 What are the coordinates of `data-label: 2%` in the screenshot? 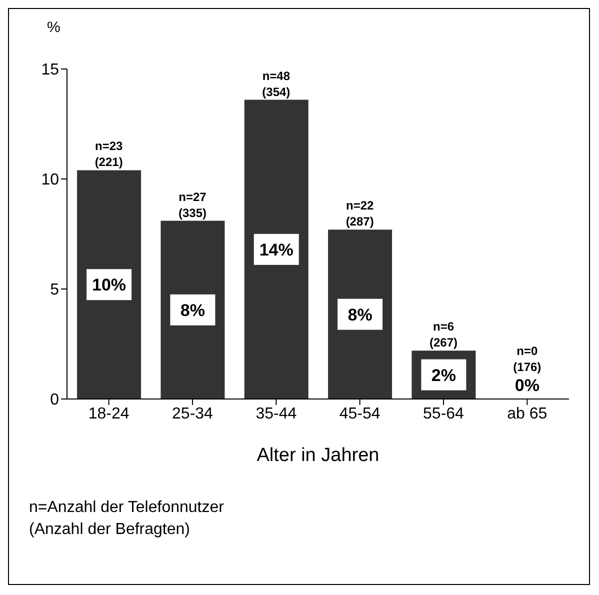 It's located at (443, 375).